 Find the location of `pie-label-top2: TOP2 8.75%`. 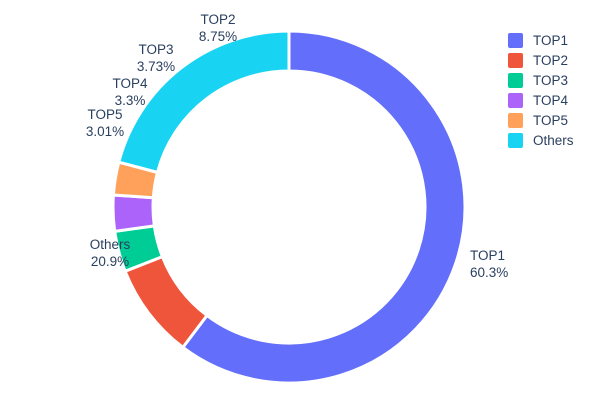

pie-label-top2: TOP2 8.75% is located at coordinates (218, 28).